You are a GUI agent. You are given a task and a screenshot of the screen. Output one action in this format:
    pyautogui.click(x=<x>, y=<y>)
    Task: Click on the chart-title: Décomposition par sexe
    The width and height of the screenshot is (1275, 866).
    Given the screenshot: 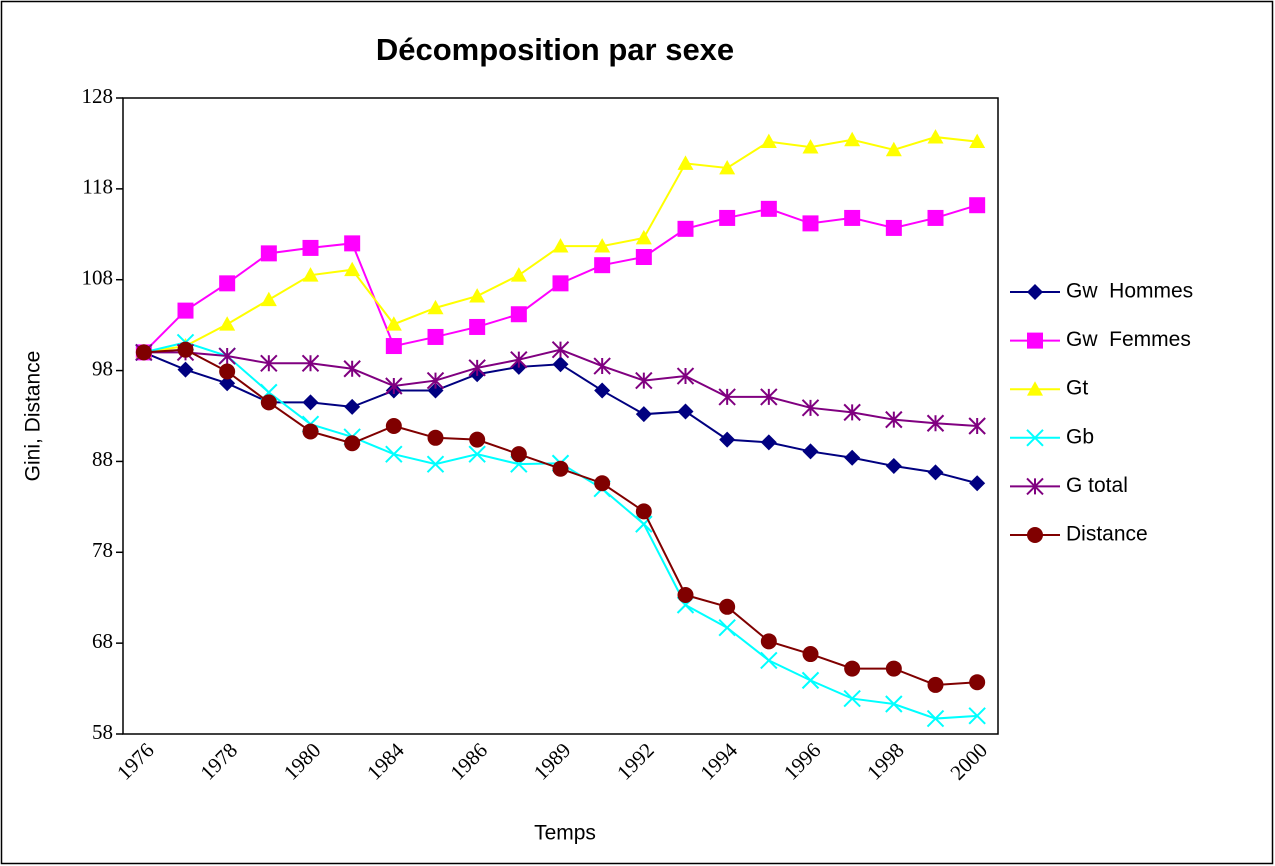 What is the action you would take?
    pyautogui.click(x=555, y=49)
    